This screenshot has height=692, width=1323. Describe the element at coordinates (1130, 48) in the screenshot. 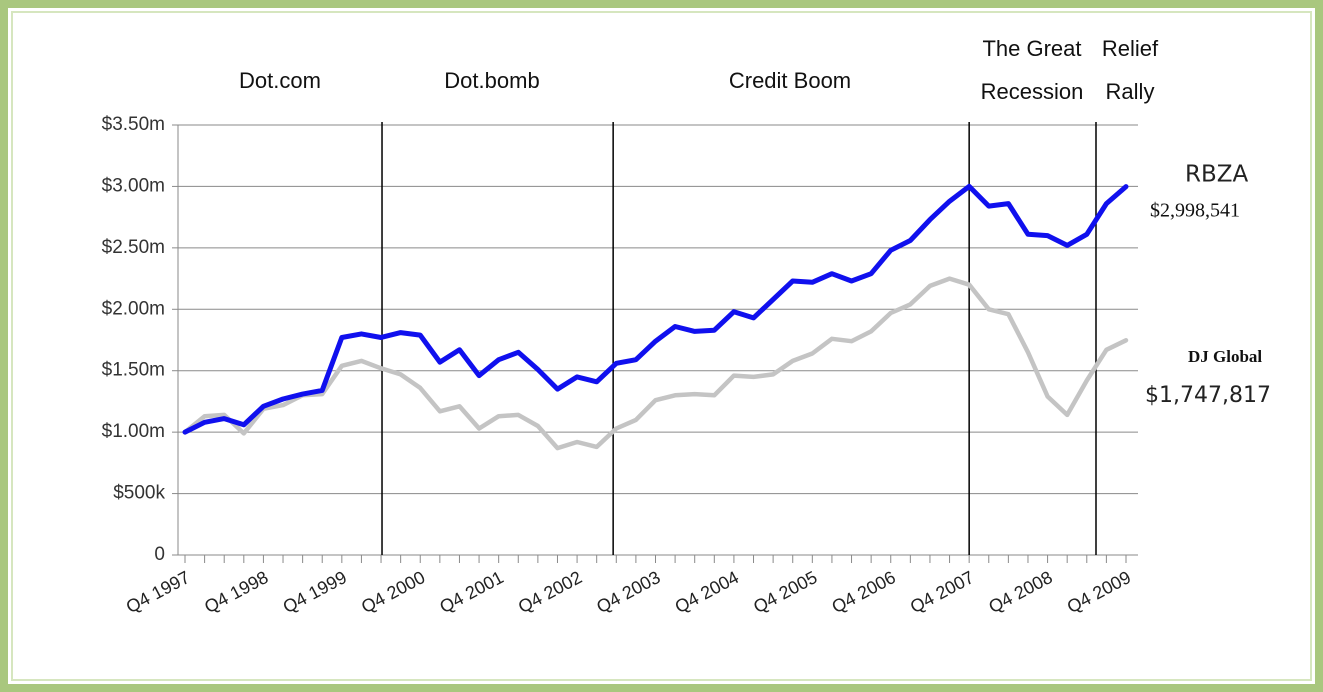

I see `period-label: Relief` at that location.